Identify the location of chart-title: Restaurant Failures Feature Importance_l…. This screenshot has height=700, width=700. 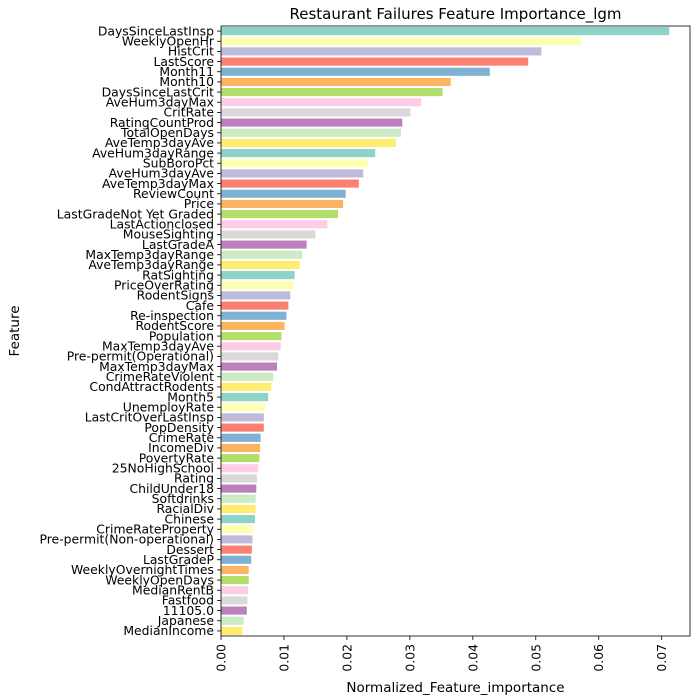
(455, 14).